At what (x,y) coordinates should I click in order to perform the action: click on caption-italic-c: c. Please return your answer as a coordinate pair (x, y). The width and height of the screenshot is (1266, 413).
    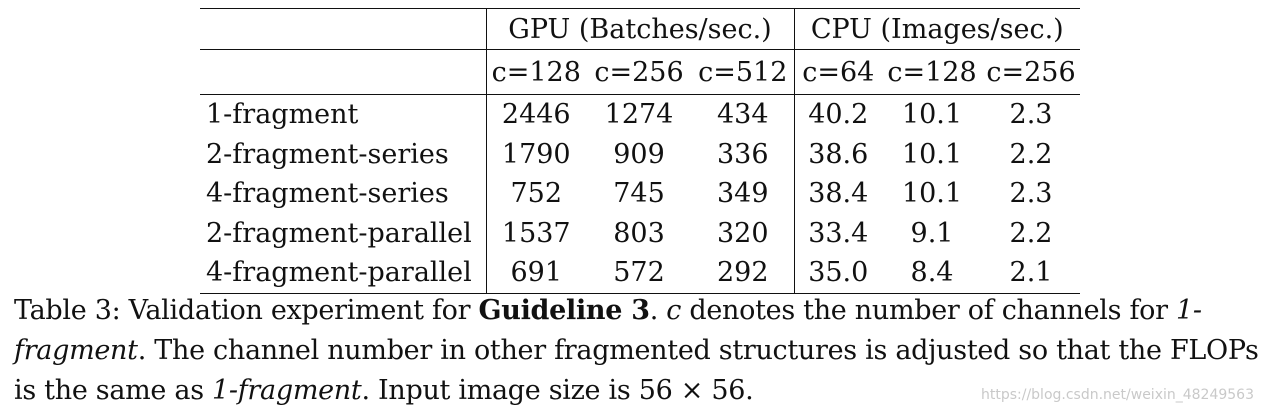
    Looking at the image, I should click on (674, 310).